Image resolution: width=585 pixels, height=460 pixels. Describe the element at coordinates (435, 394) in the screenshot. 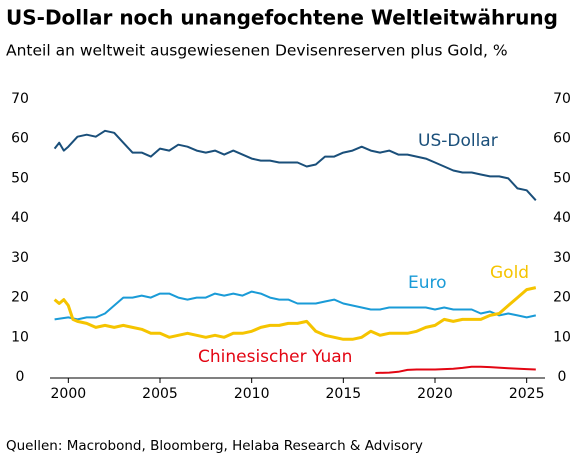

I see `x-tick-label: 2020` at that location.